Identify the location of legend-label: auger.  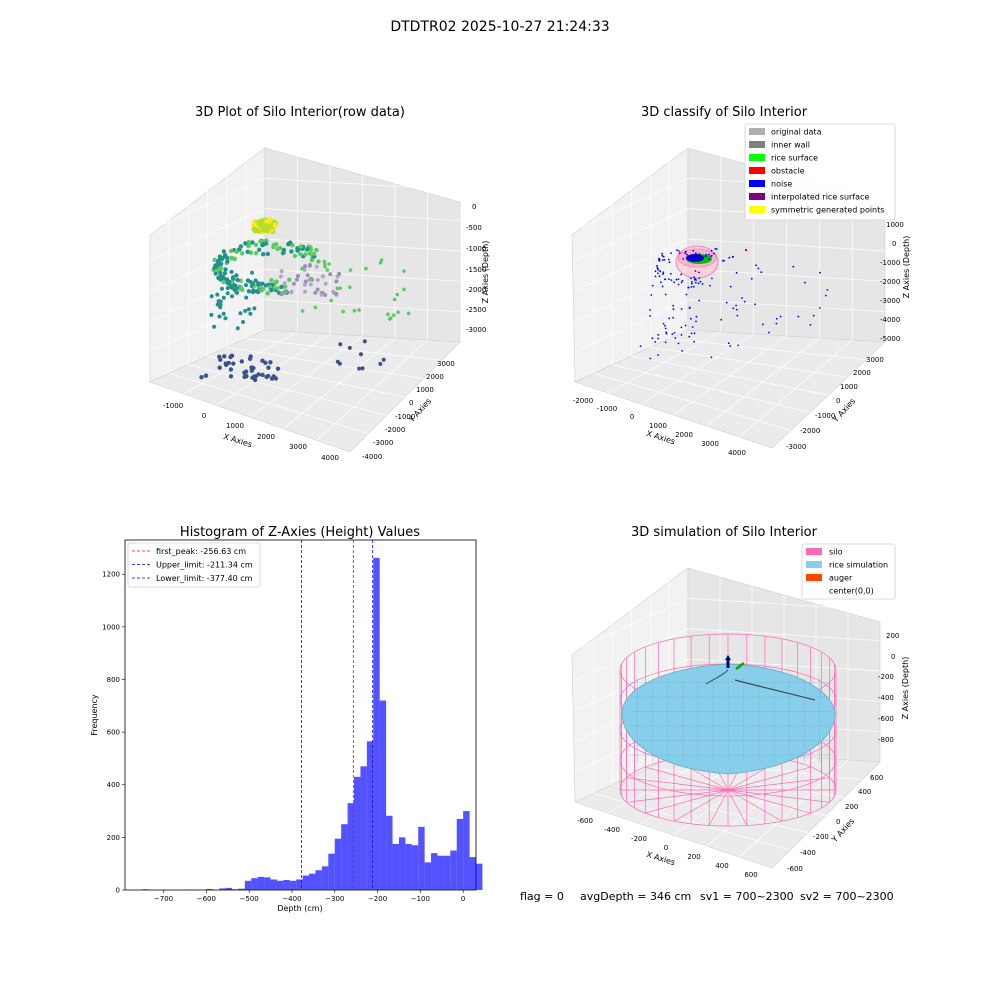
(841, 578).